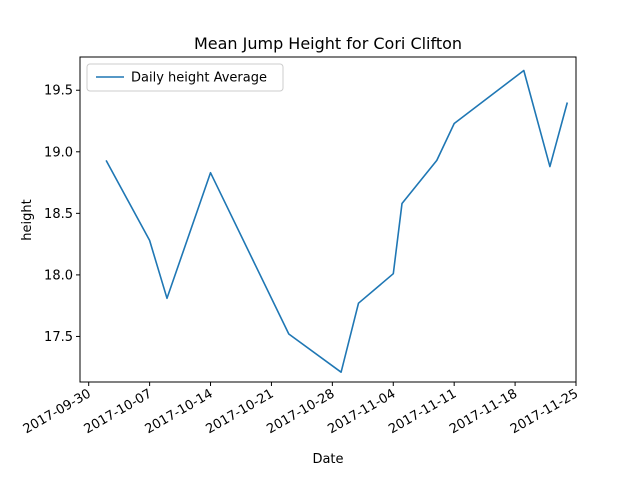  I want to click on chart-title: Mean Jump Height for Cori Clifton, so click(328, 43).